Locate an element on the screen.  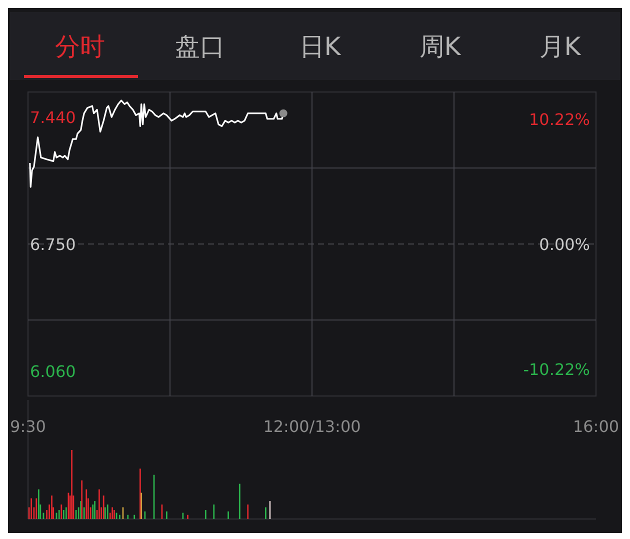
text: 月K is located at coordinates (560, 46).